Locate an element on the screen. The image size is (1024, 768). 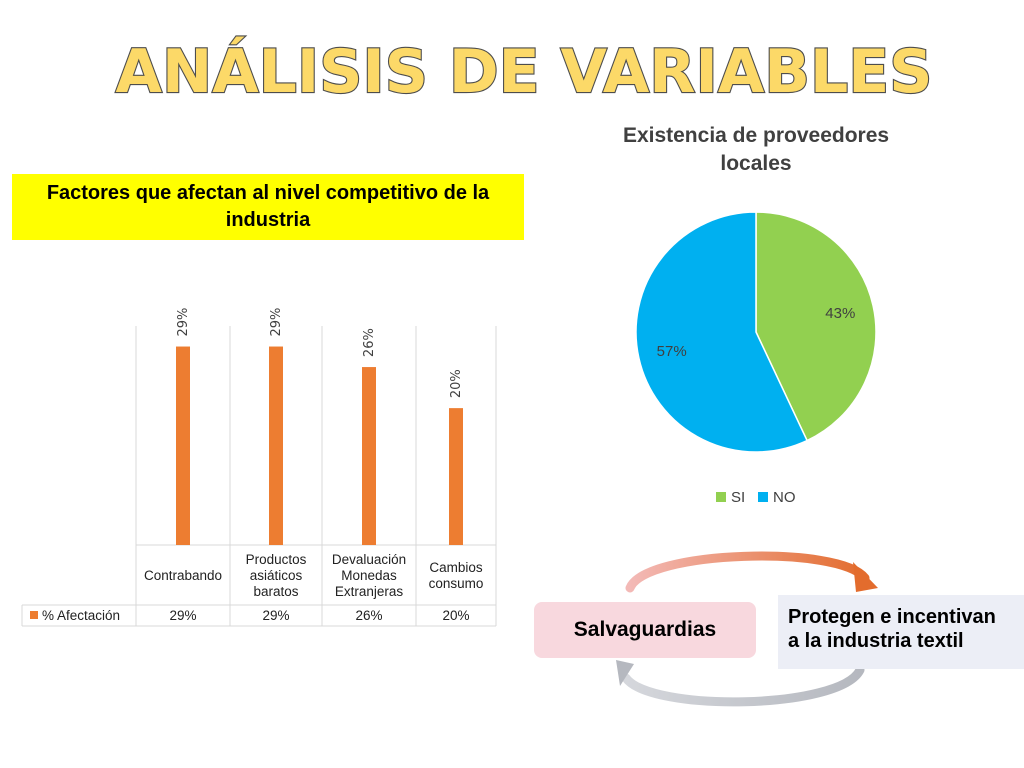
table-value-2: 26% is located at coordinates (368, 615).